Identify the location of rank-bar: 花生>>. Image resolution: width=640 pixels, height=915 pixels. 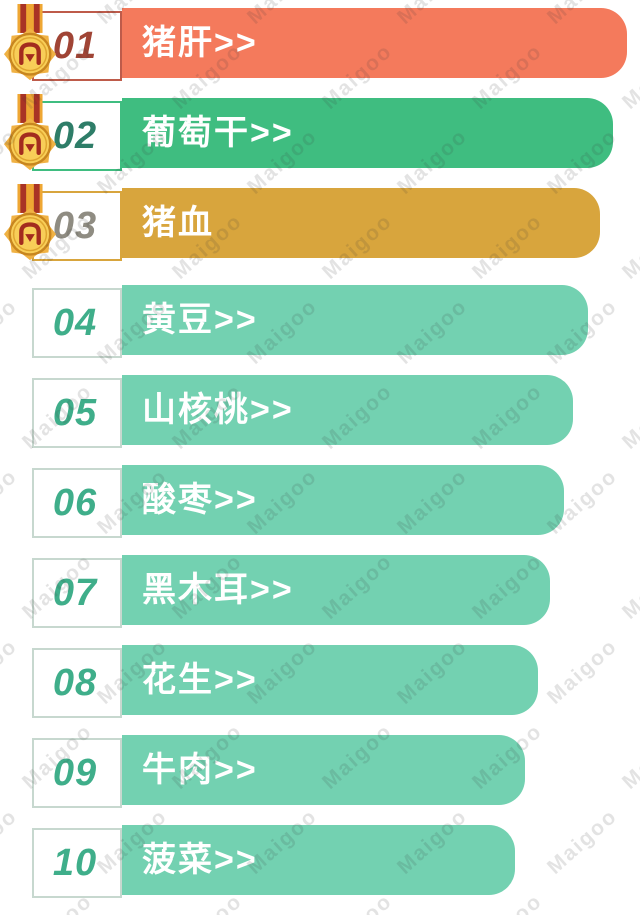
(330, 680).